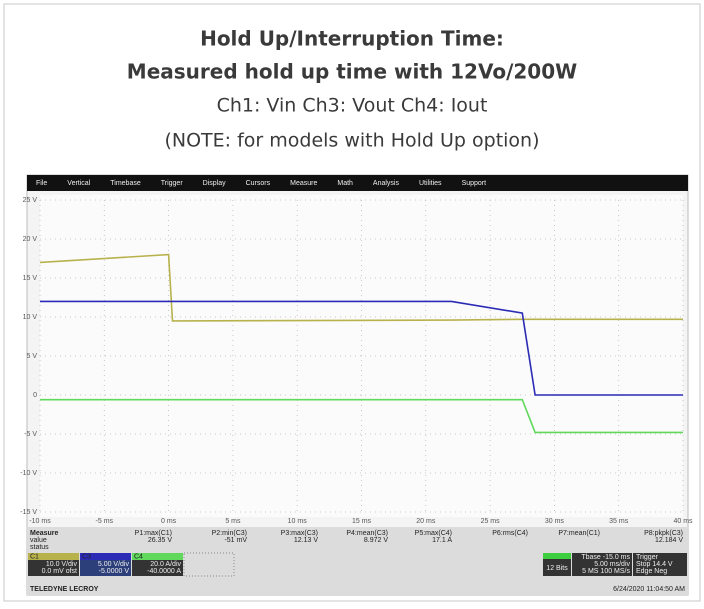 This screenshot has width=704, height=609. I want to click on channel-offset: -40.0000 A, so click(164, 571).